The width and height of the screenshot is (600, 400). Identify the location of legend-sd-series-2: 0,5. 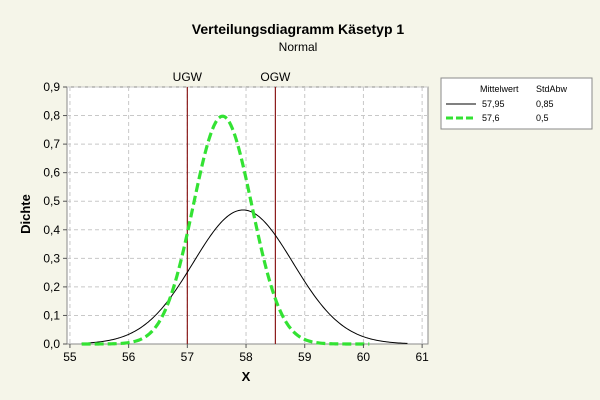
(542, 118).